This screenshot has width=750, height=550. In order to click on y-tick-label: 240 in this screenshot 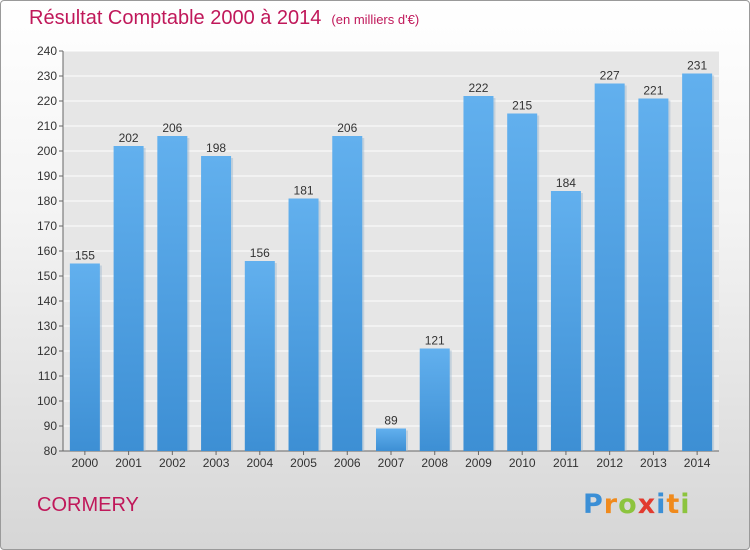, I will do `click(47, 51)`.